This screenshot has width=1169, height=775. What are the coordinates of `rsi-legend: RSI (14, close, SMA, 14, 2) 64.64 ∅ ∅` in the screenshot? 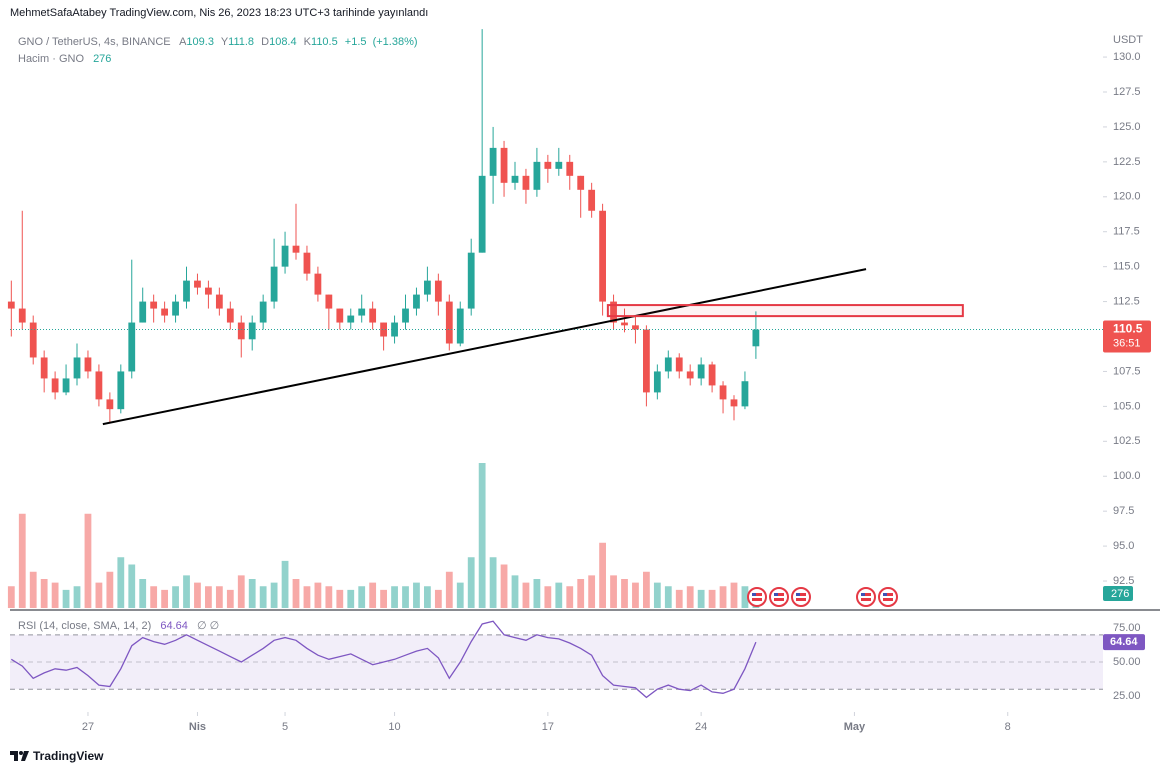 It's located at (118, 626).